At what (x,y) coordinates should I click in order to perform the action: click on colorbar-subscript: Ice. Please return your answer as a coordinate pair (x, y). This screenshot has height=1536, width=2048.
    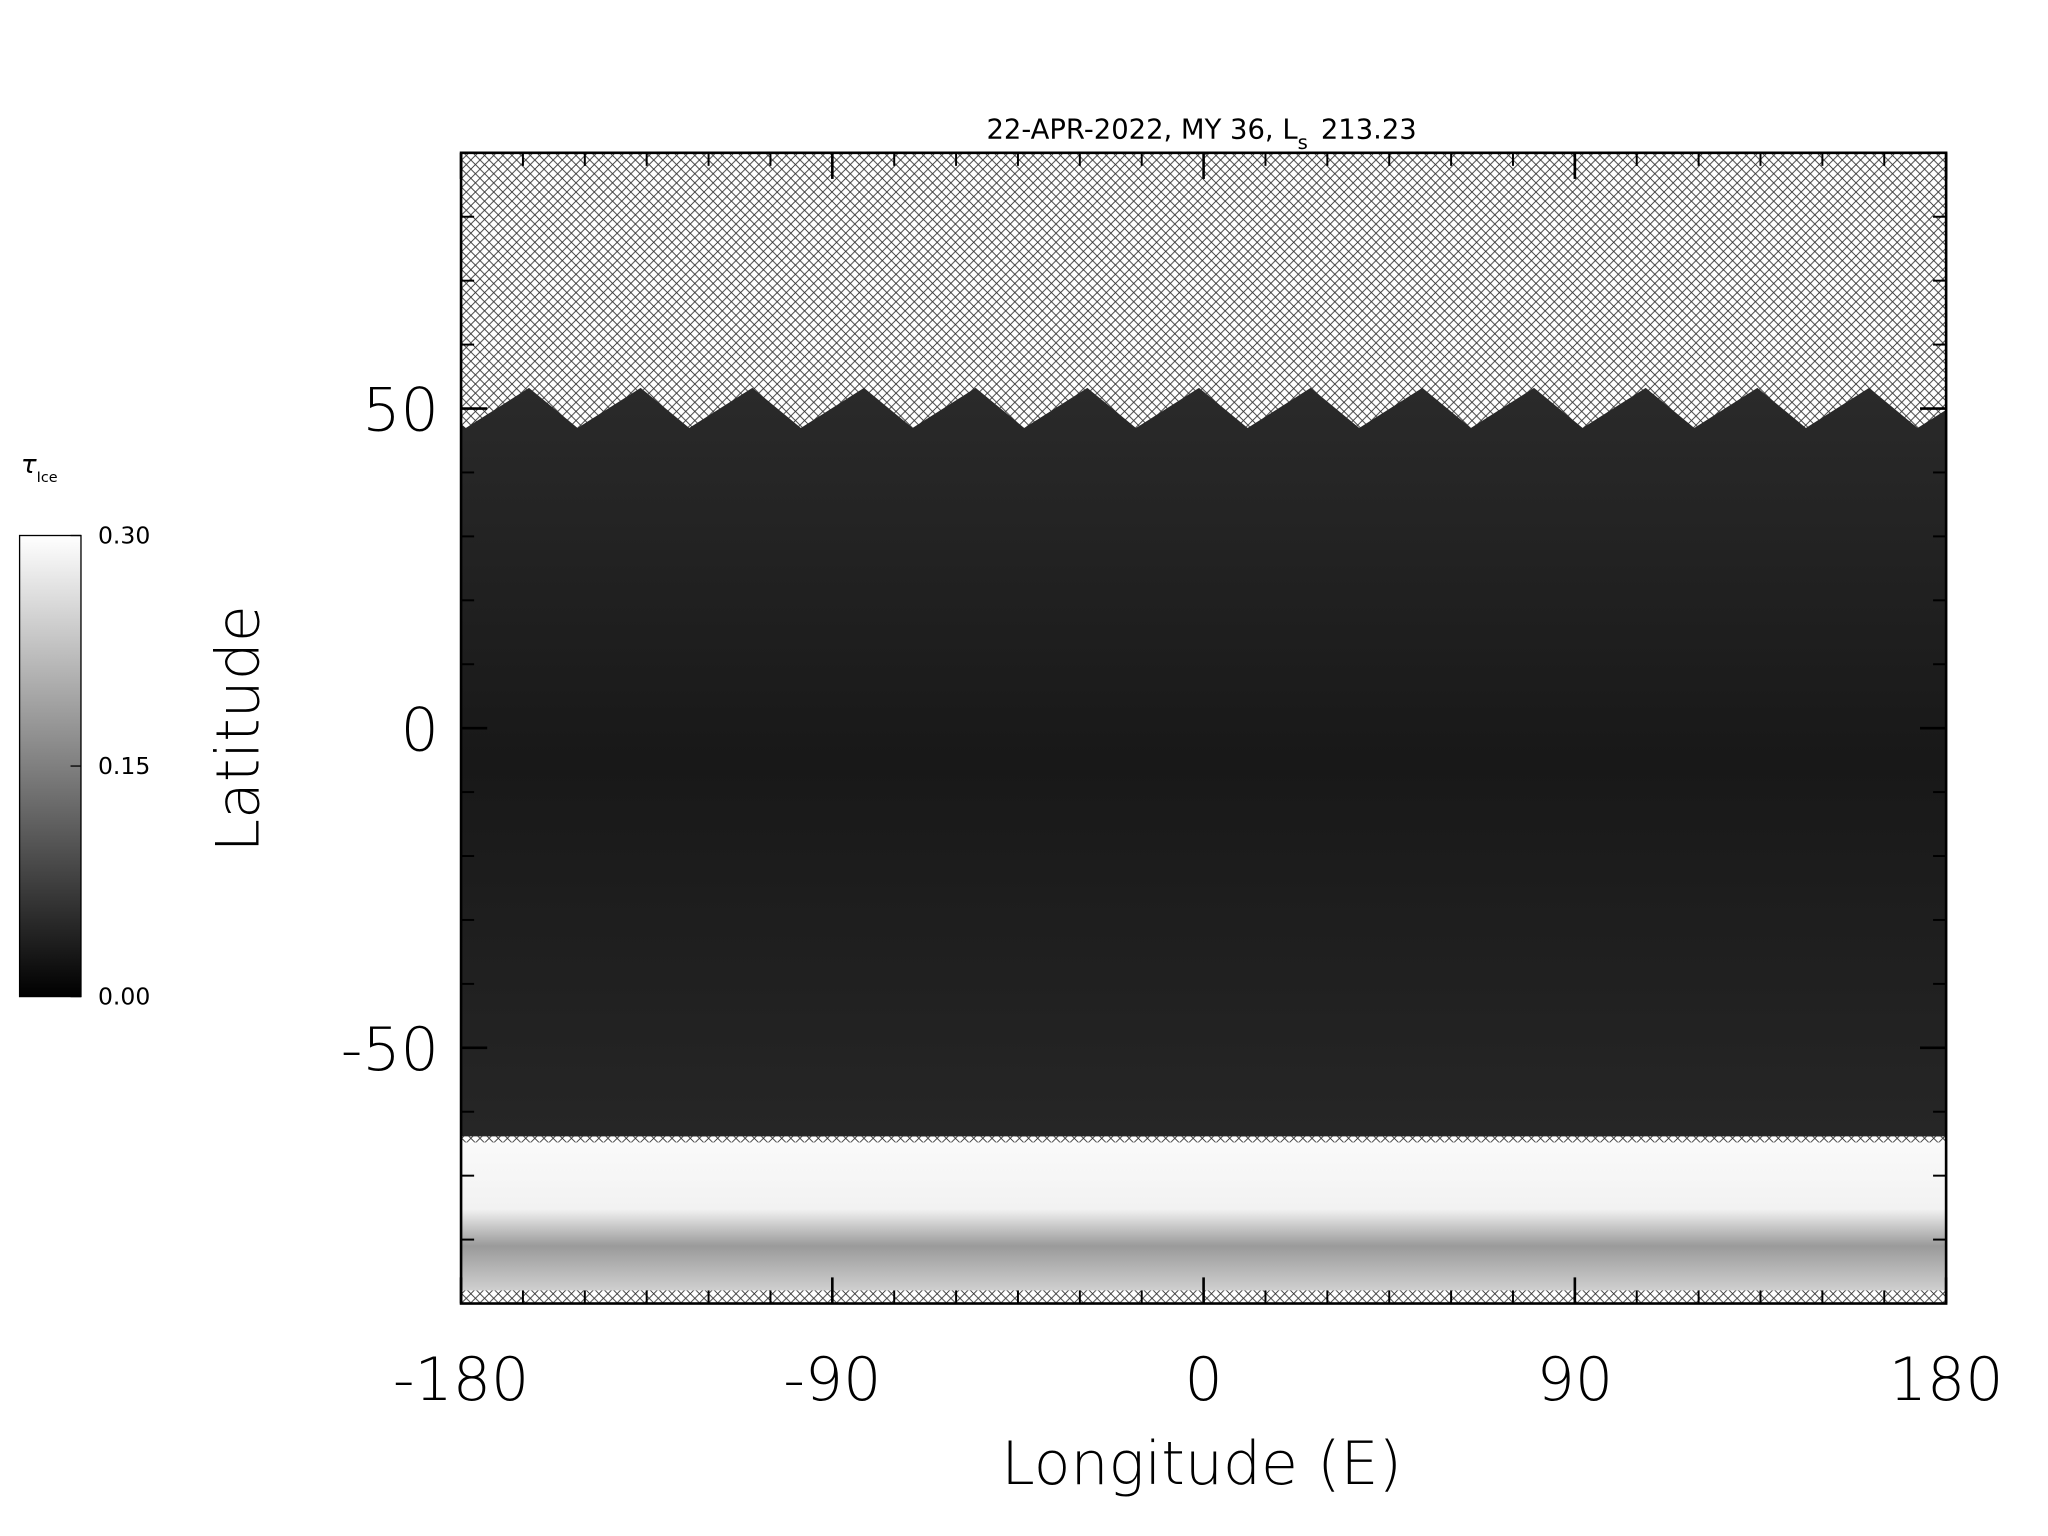
    Looking at the image, I should click on (47, 478).